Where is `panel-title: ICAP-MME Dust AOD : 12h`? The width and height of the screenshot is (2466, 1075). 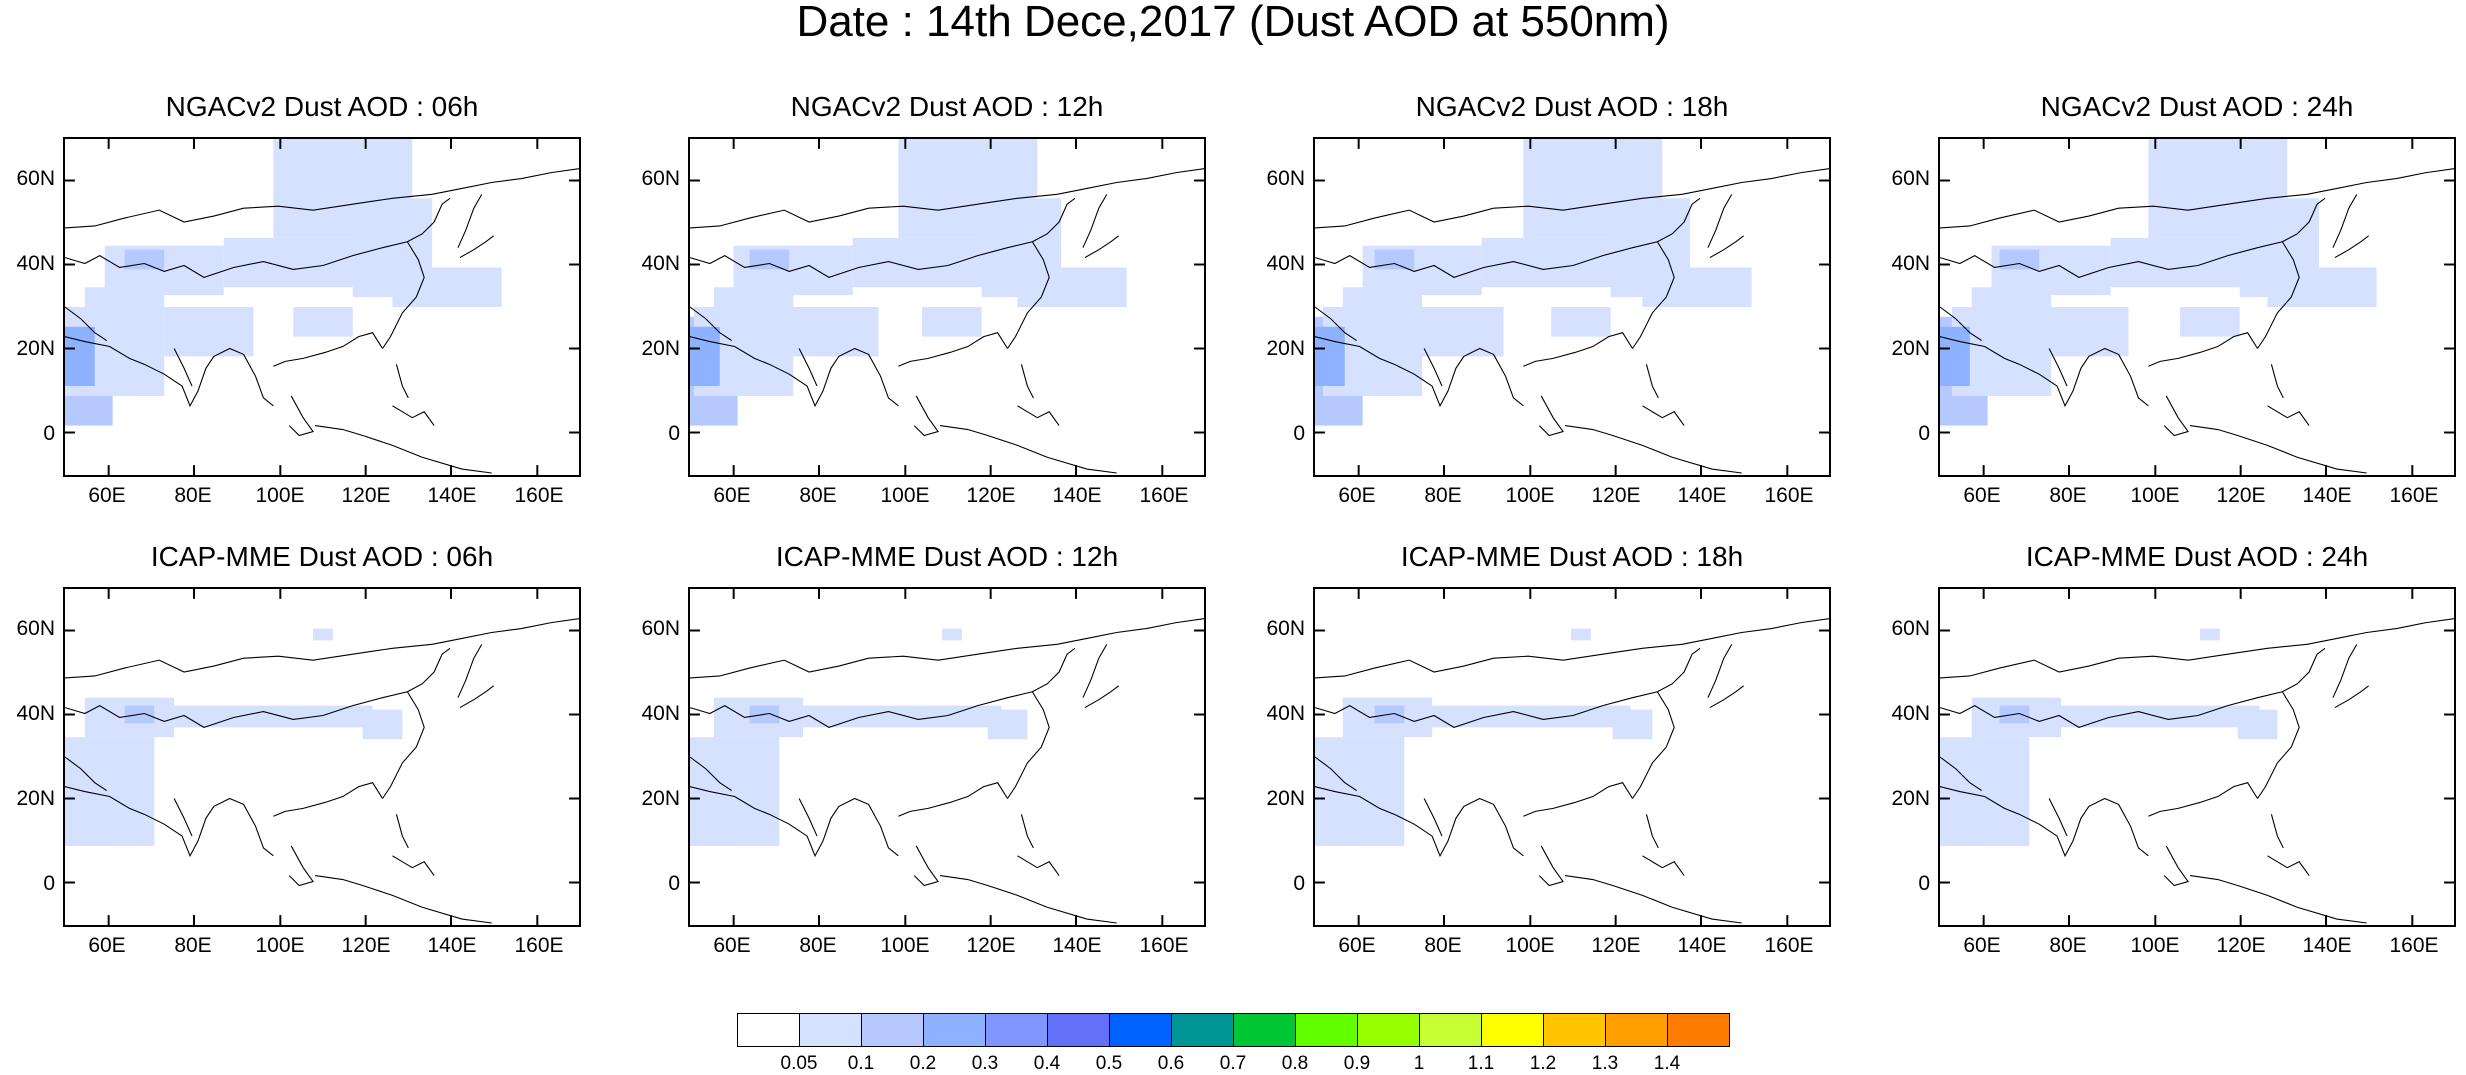 panel-title: ICAP-MME Dust AOD : 12h is located at coordinates (947, 556).